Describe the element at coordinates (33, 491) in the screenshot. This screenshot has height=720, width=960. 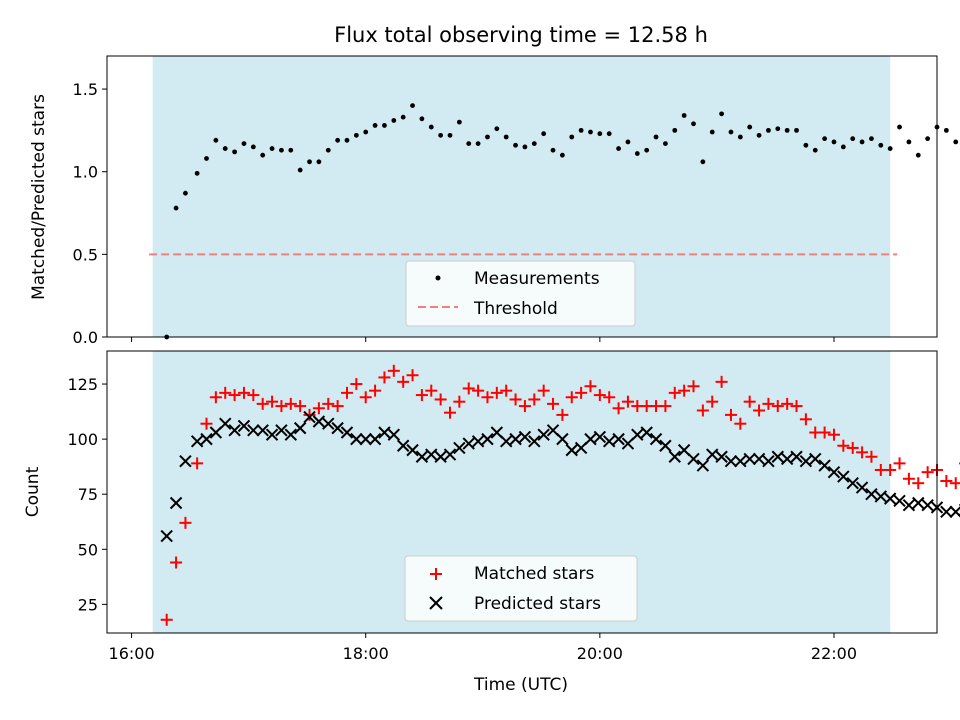
I see `bottom-y-axis-label: Count` at that location.